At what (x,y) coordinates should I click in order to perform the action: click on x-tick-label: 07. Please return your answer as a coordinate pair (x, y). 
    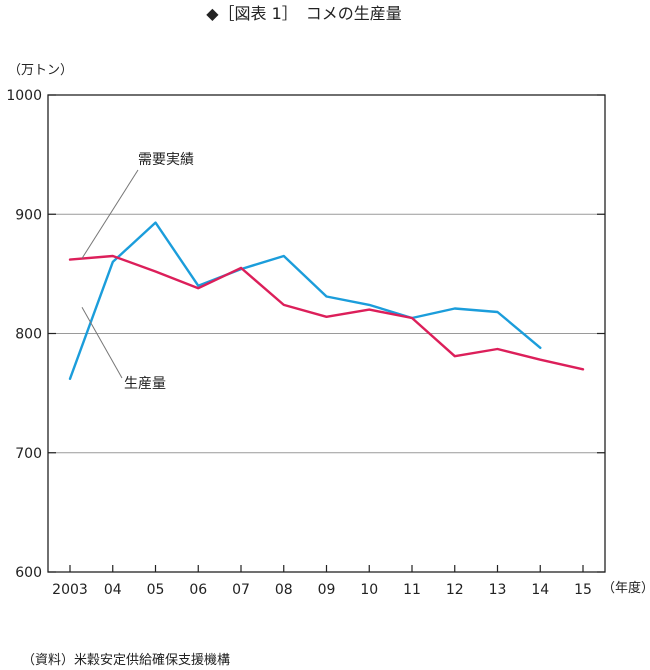
    Looking at the image, I should click on (241, 590).